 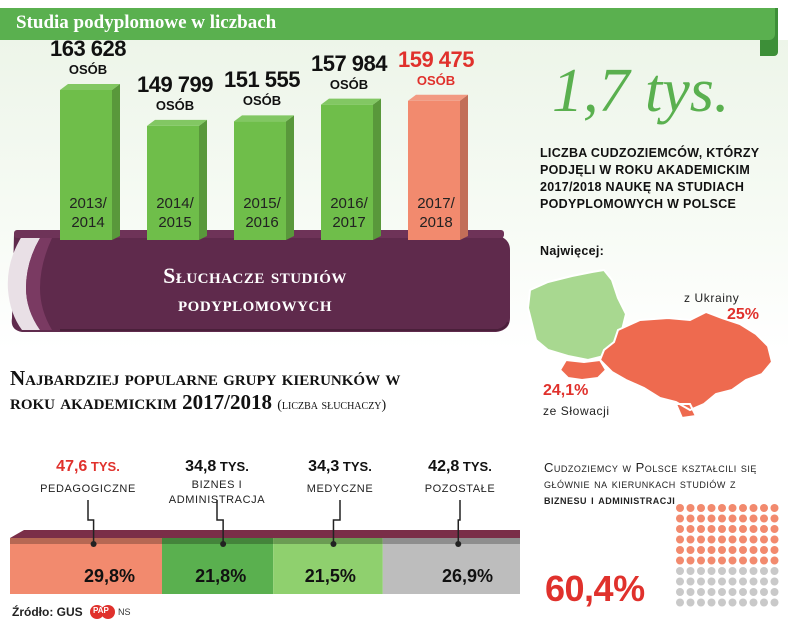 I want to click on section-subtitle: (liczba słuchaczy), so click(x=332, y=405).